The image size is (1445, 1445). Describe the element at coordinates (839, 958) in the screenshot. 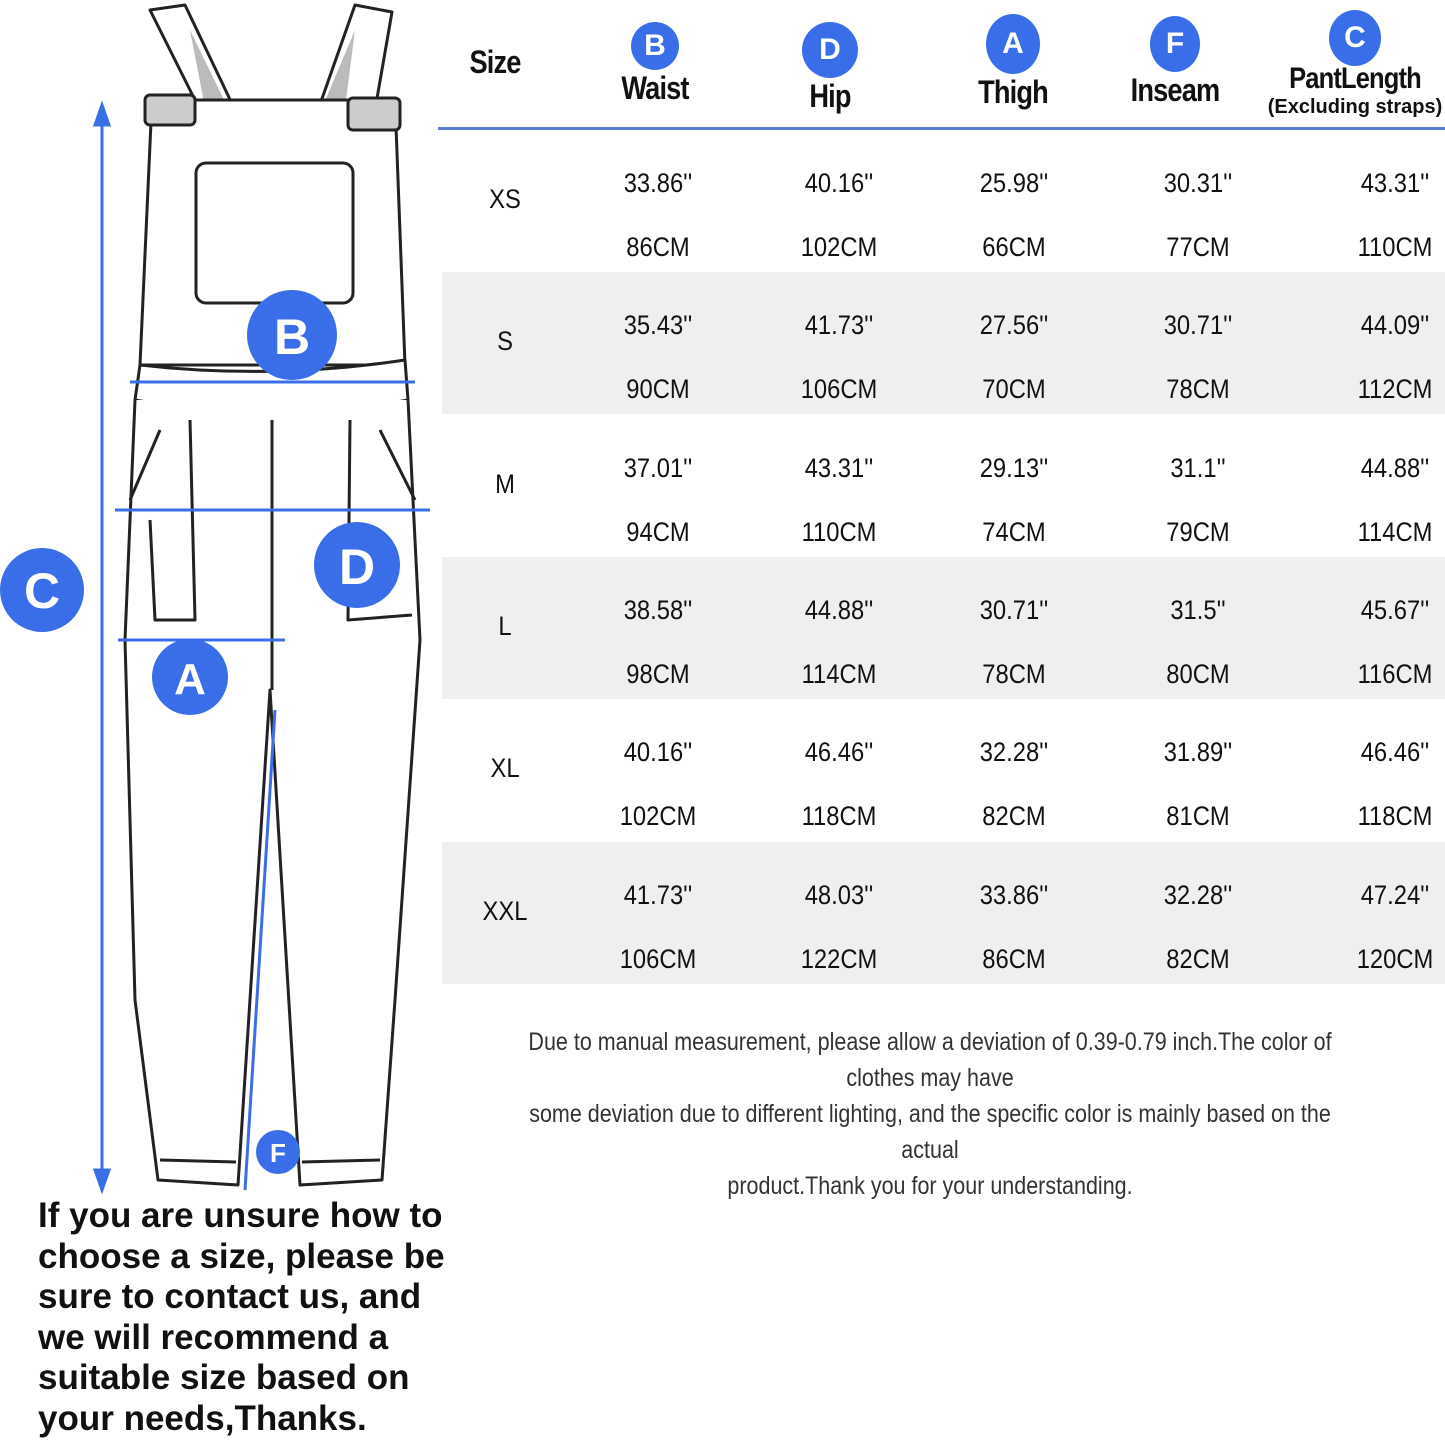

I see `cm-value: 122CM` at that location.